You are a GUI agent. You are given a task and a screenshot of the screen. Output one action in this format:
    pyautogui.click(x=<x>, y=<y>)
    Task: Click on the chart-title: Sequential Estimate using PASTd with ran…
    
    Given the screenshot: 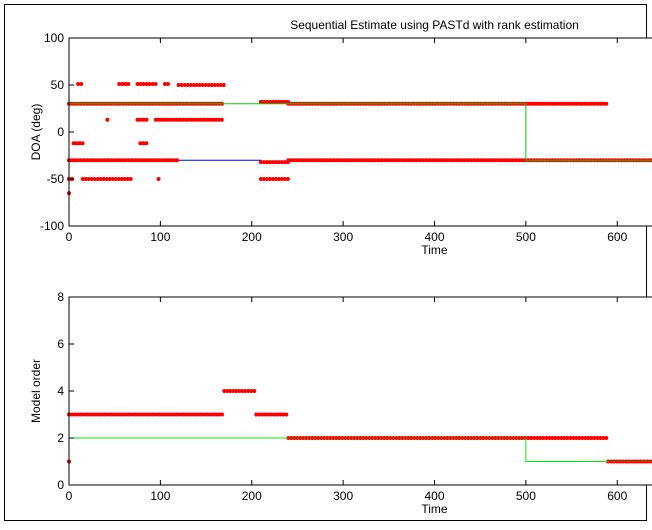 What is the action you would take?
    pyautogui.click(x=434, y=25)
    